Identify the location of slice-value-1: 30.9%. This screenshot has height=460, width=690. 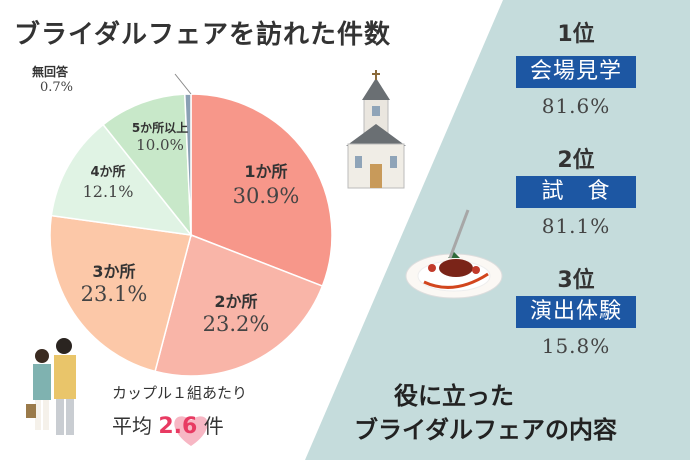
(266, 196).